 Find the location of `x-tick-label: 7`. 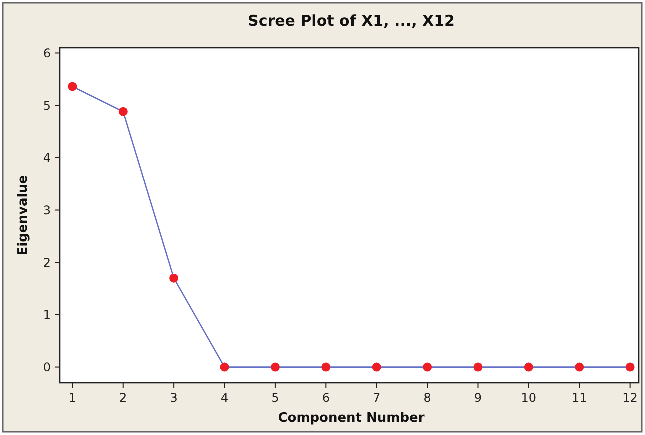

x-tick-label: 7 is located at coordinates (377, 398).